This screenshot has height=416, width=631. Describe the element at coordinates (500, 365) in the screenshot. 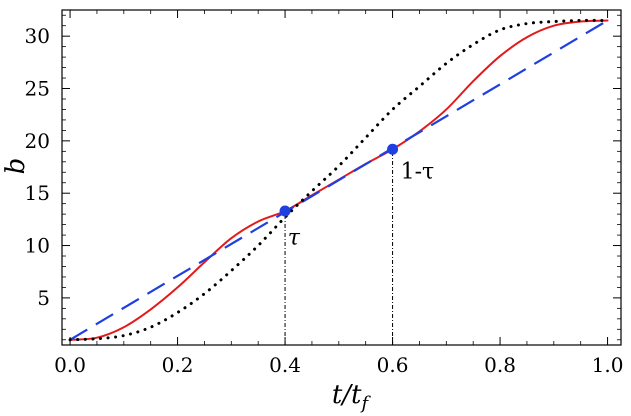

I see `x-tick-label: 0.8` at that location.